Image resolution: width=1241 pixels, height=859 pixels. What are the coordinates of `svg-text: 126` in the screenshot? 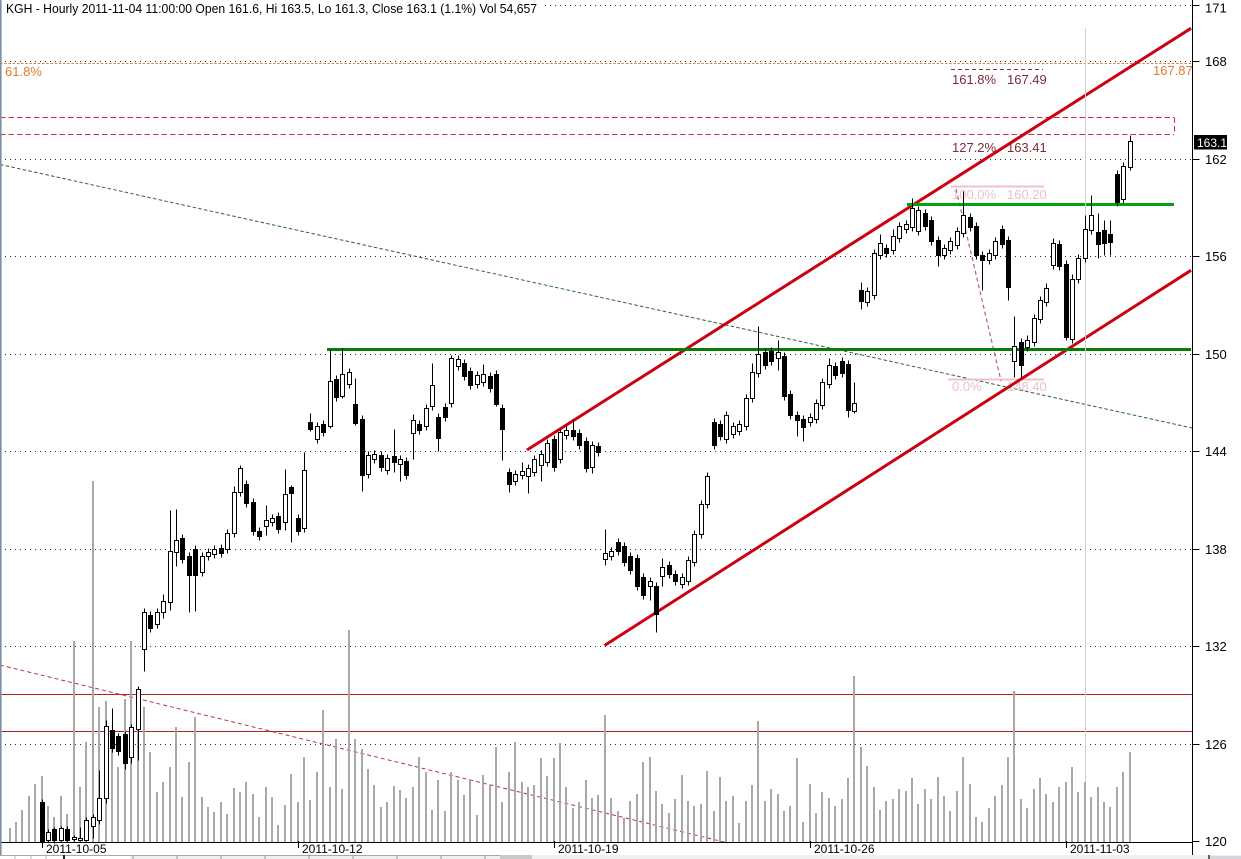 It's located at (1216, 744).